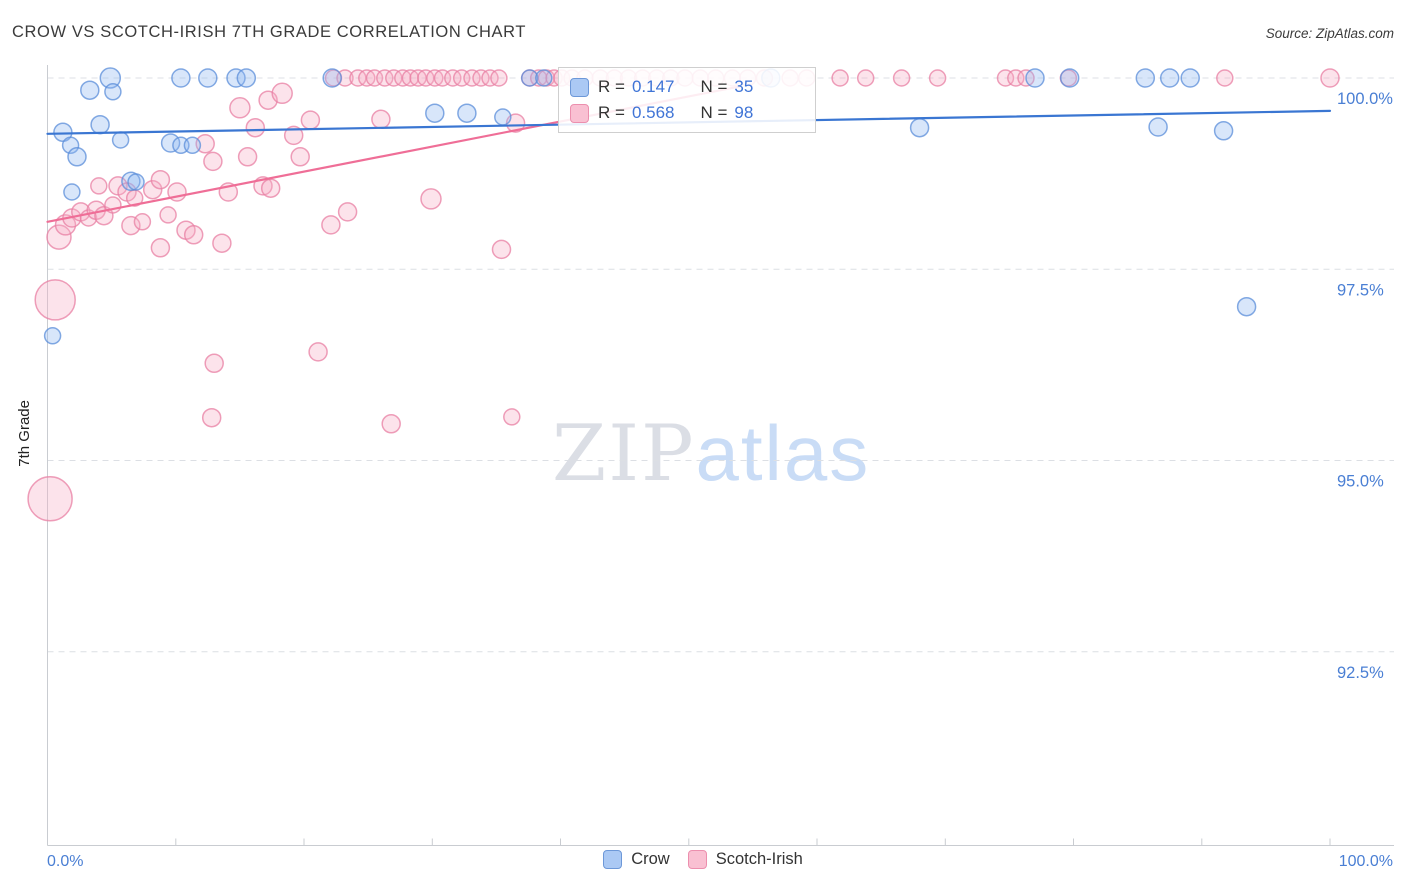  What do you see at coordinates (783, 453) in the screenshot?
I see `watermark-atlas-text: atlas` at bounding box center [783, 453].